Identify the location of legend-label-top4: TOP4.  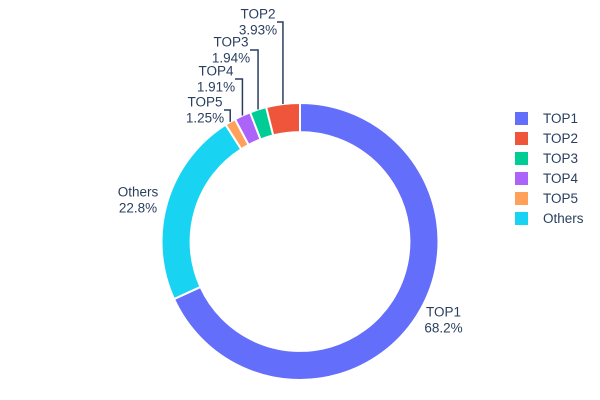
(561, 178).